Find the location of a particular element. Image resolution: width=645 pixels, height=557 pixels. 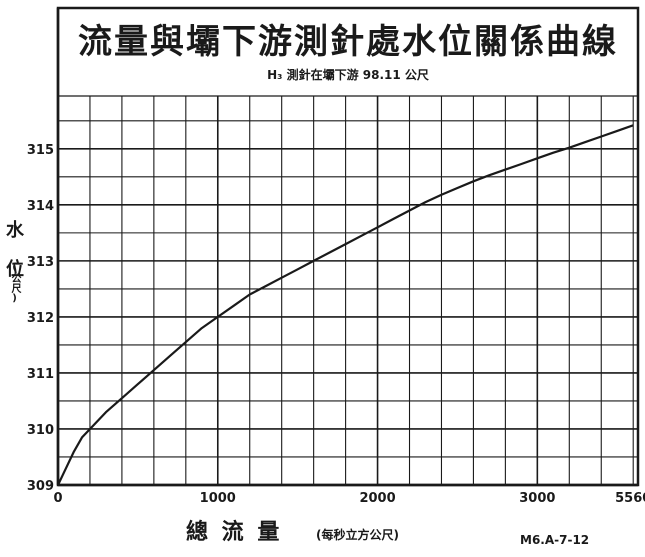

y-axis-unit: (公尺) is located at coordinates (14, 283).